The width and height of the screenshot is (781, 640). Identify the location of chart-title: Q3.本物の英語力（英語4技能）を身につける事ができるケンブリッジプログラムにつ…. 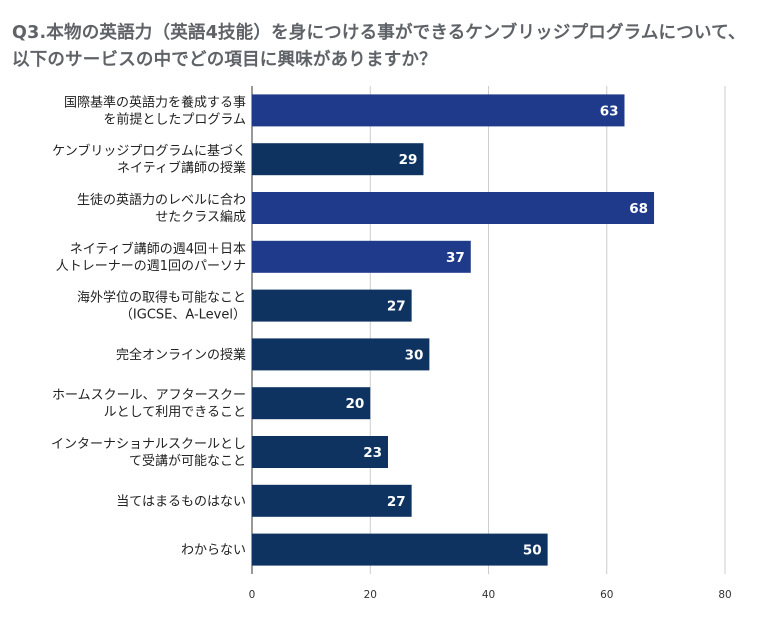
(379, 46).